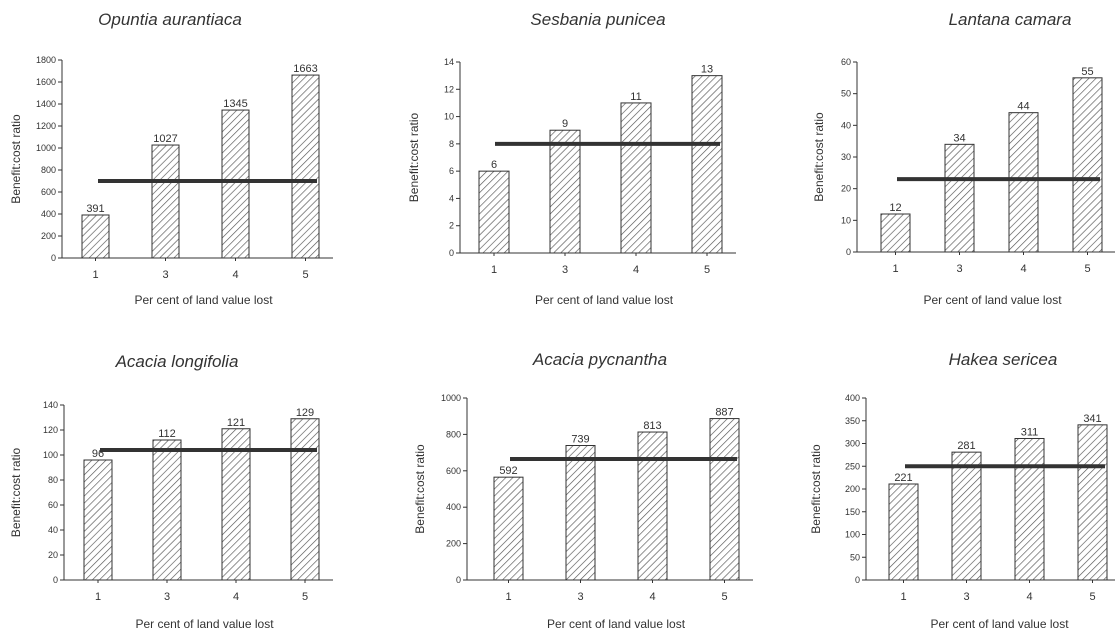 This screenshot has height=633, width=1115. What do you see at coordinates (852, 466) in the screenshot?
I see `y-tick-label: 250` at bounding box center [852, 466].